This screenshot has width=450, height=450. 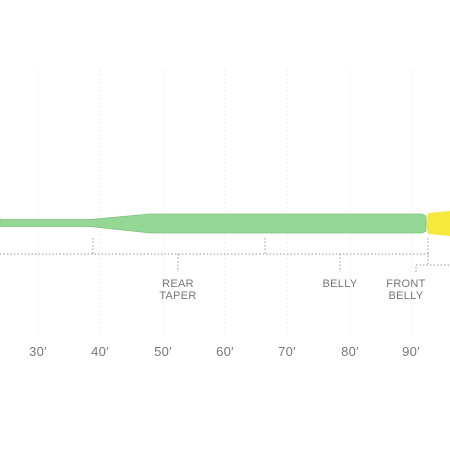 What do you see at coordinates (177, 296) in the screenshot?
I see `section-label: TAPER` at bounding box center [177, 296].